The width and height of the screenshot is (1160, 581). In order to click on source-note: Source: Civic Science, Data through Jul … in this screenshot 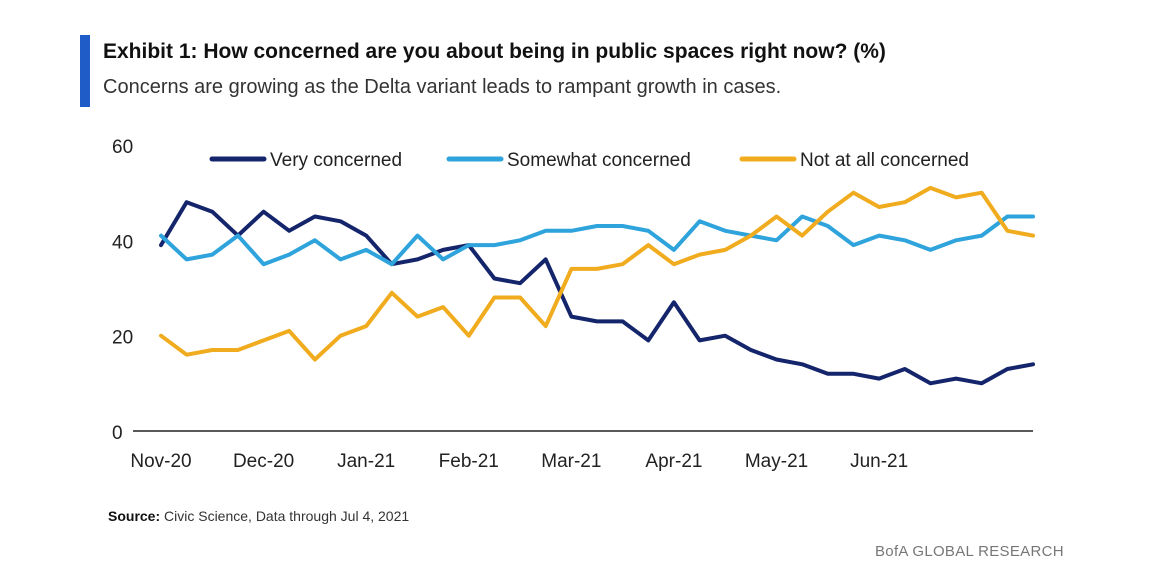, I will do `click(258, 516)`.